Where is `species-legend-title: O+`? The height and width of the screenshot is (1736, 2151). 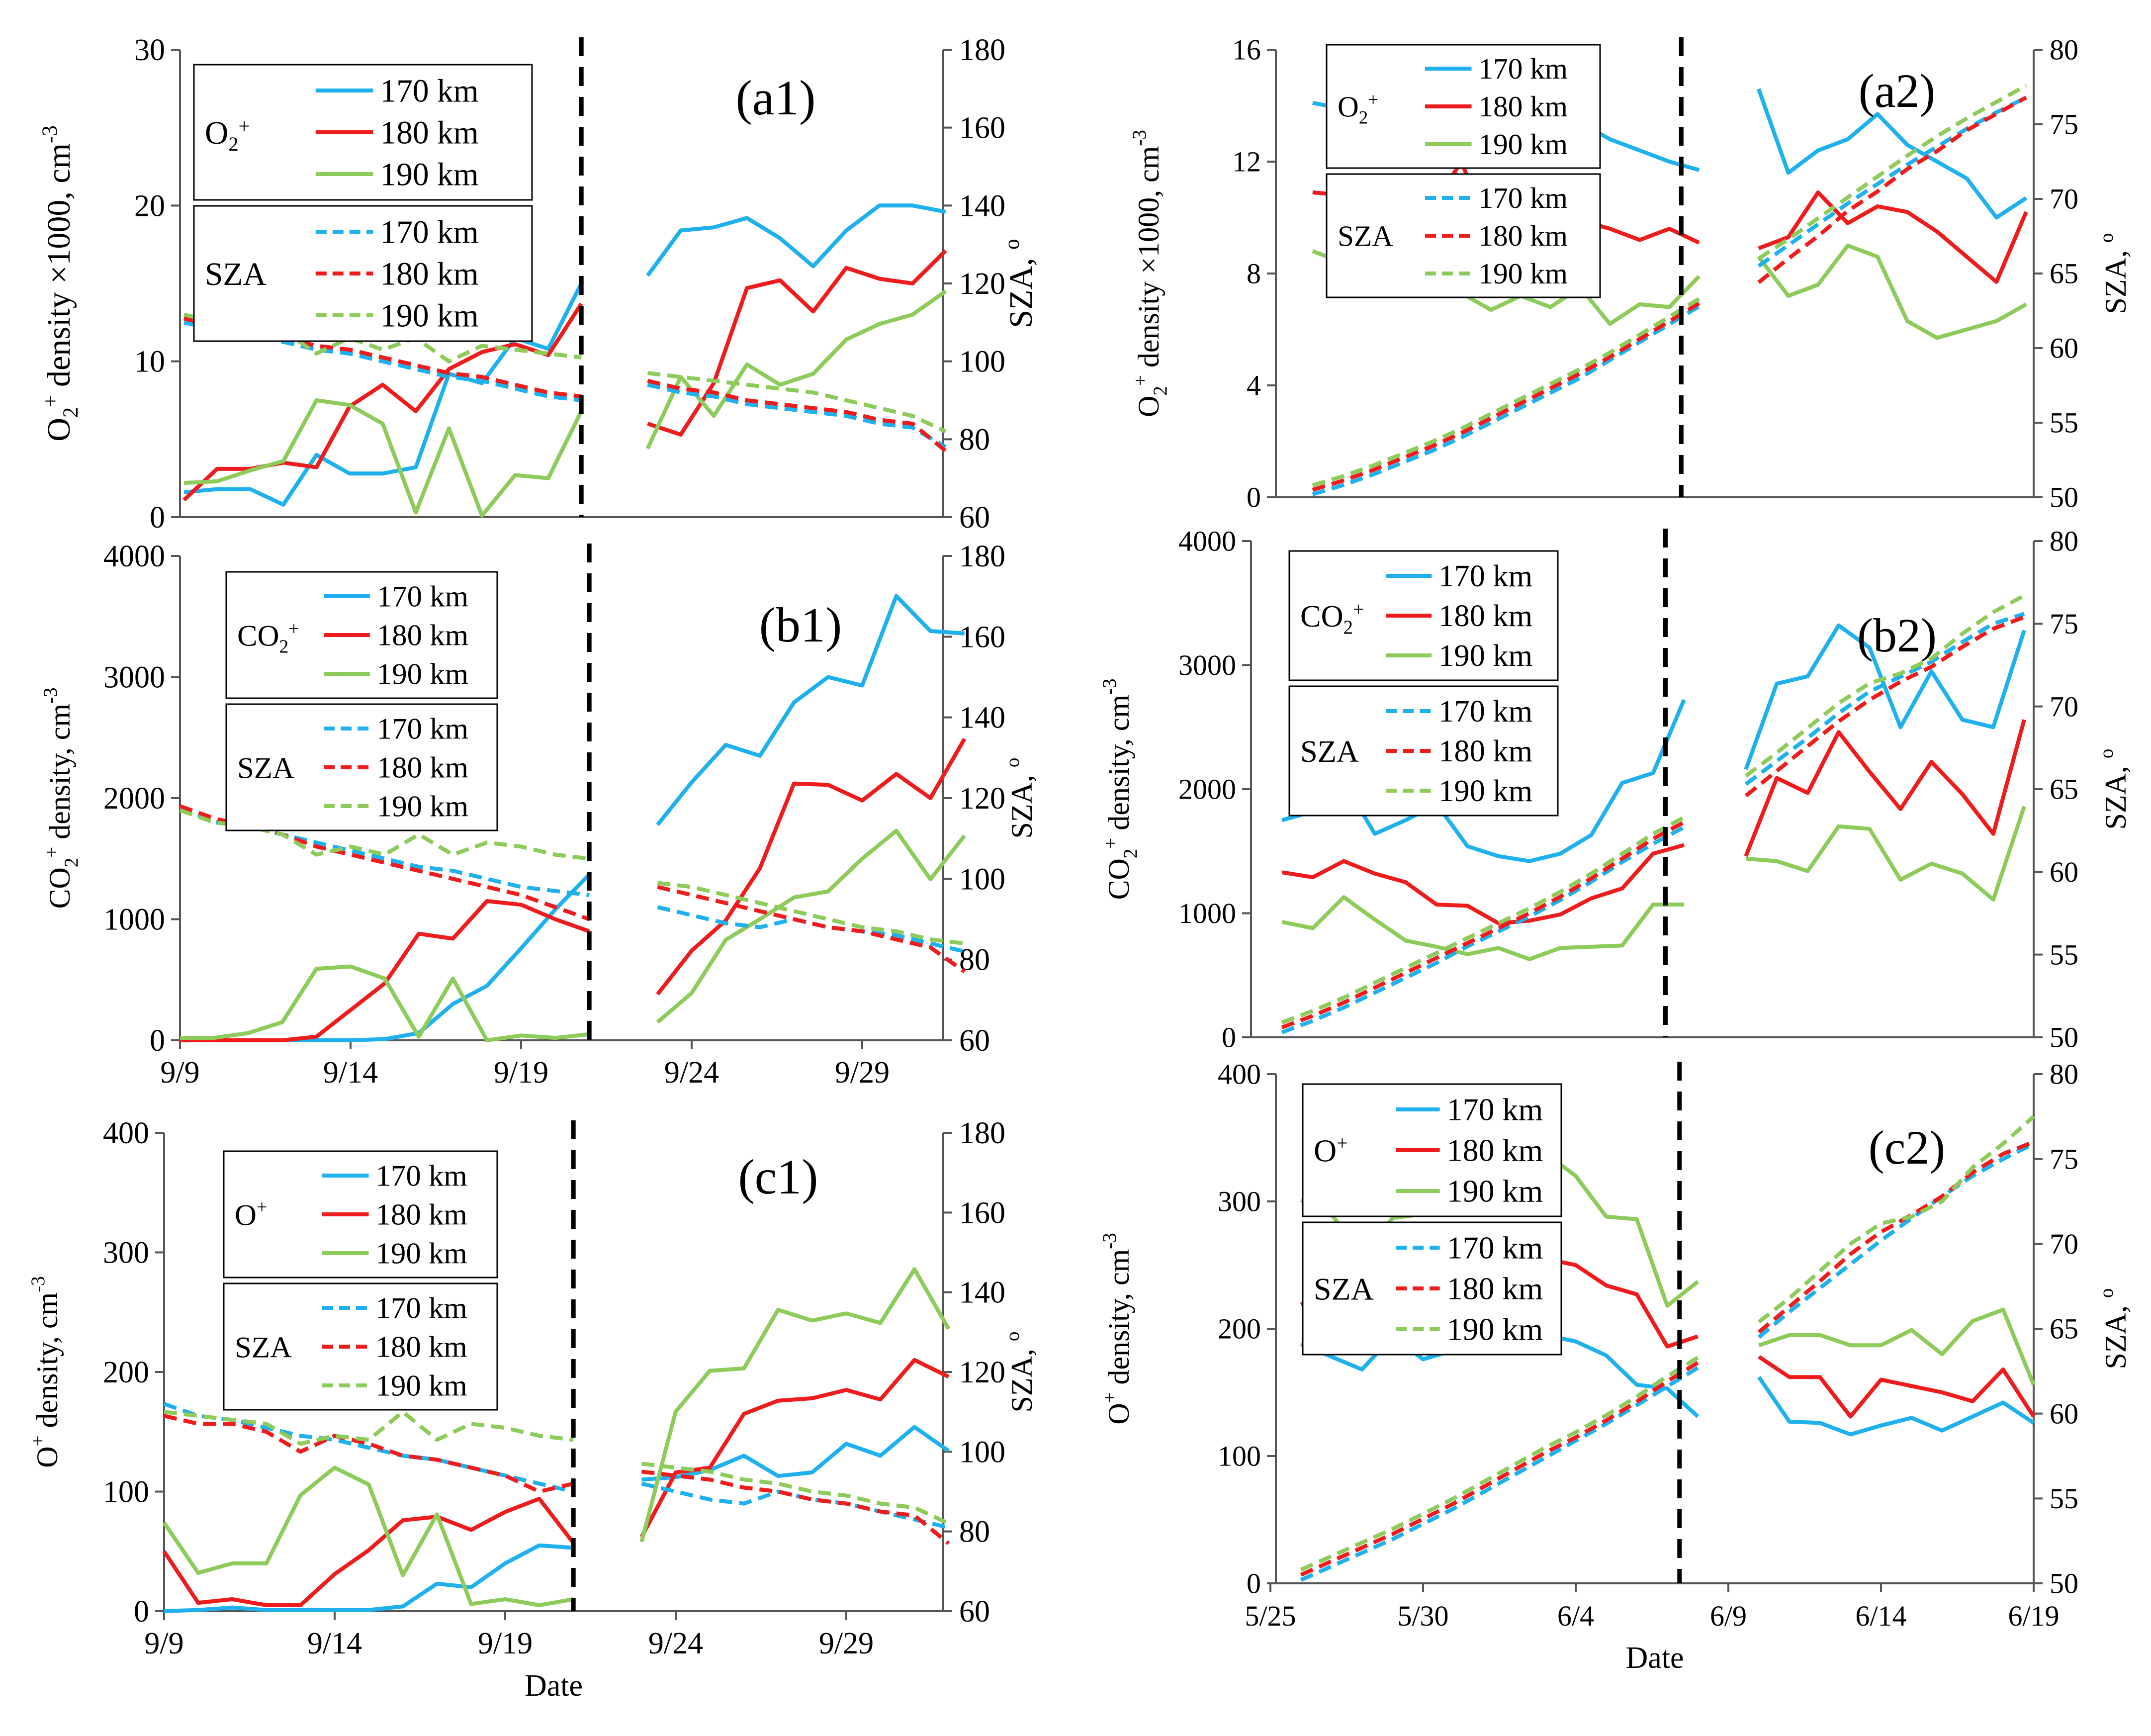
species-legend-title: O+ is located at coordinates (251, 1214).